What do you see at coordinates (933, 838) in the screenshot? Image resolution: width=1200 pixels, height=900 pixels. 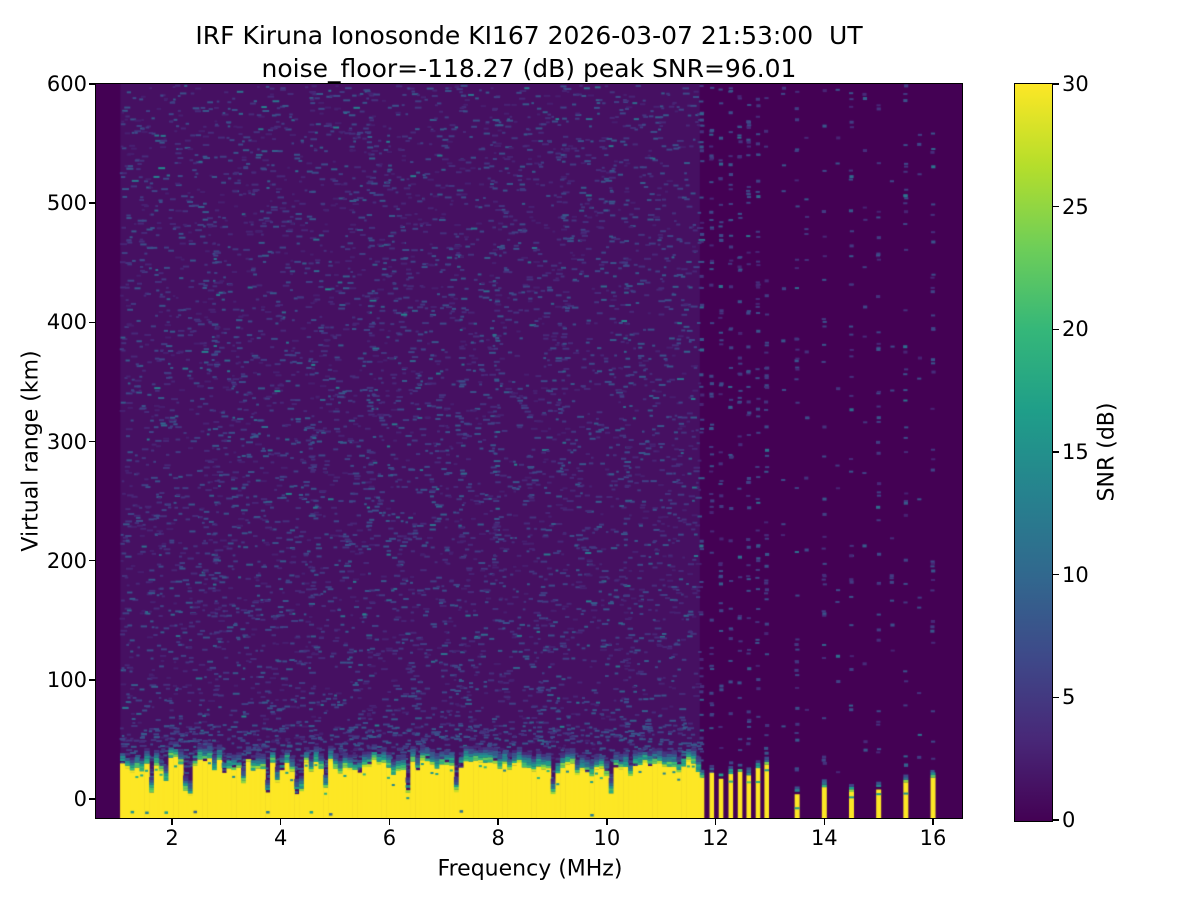 I see `x-tick-label: 16` at bounding box center [933, 838].